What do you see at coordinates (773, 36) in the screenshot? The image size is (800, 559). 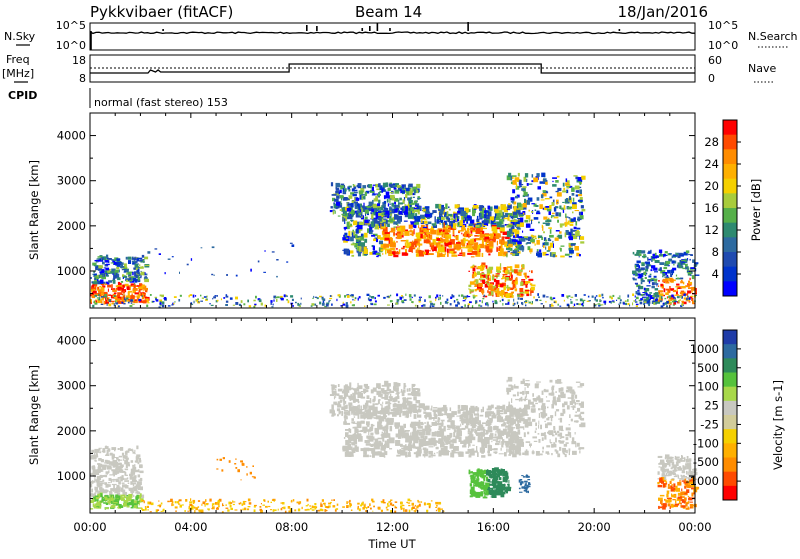 I see `nsearch-label: N.Search` at bounding box center [773, 36].